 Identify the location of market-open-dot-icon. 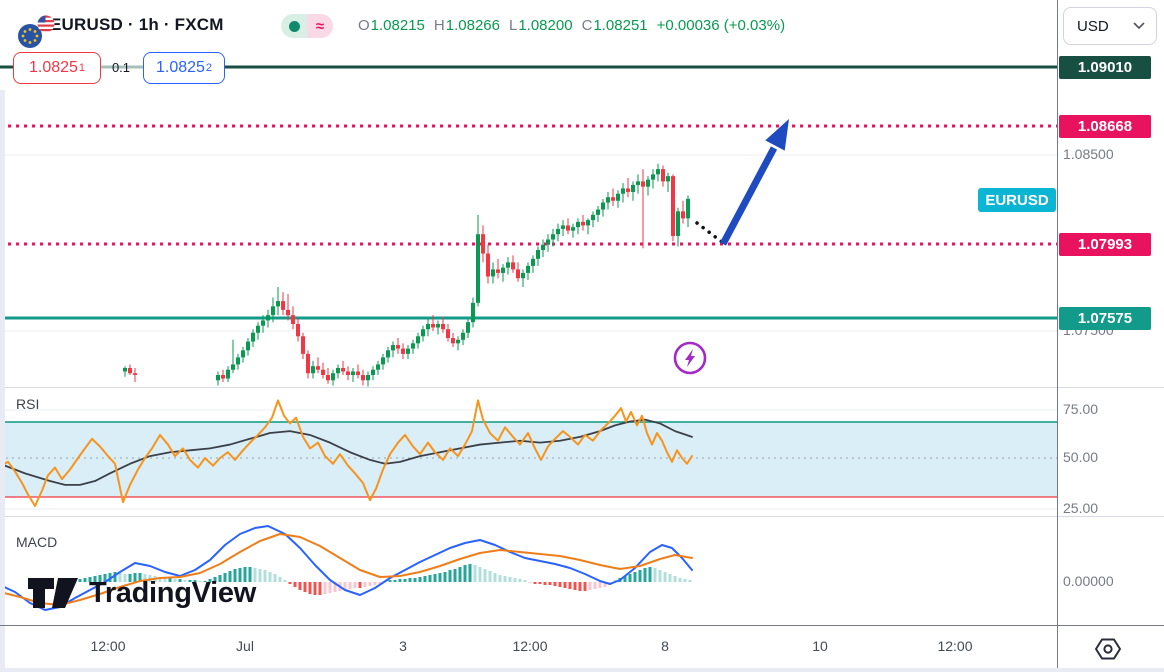
(294, 26).